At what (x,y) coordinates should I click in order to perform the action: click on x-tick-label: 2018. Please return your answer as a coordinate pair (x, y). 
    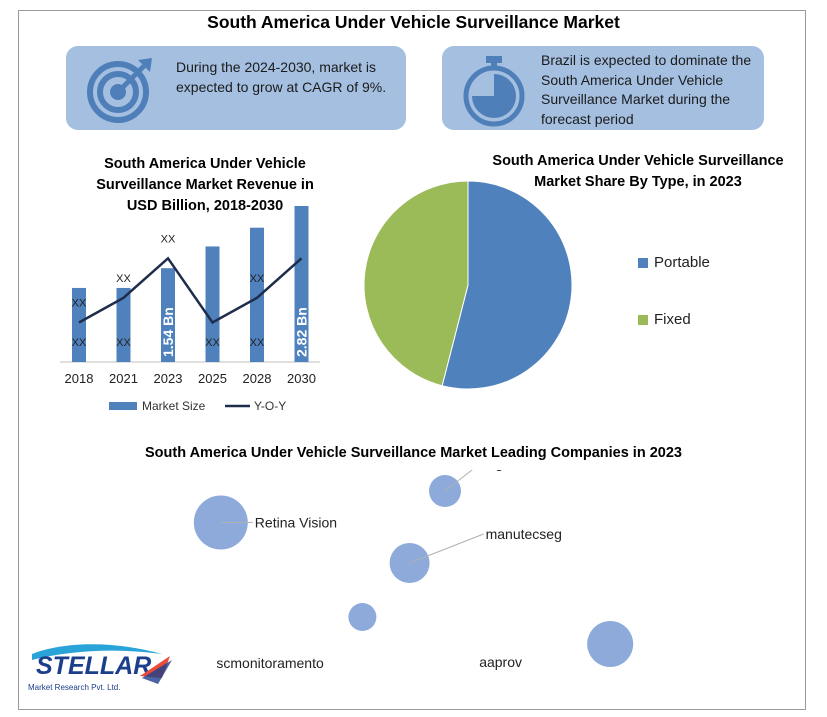
    Looking at the image, I should click on (79, 378).